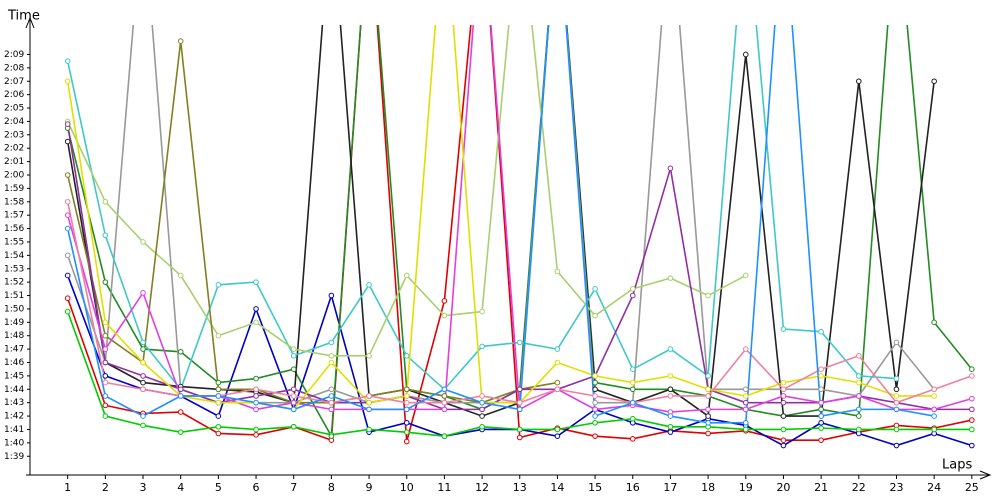 This screenshot has width=1000, height=500. What do you see at coordinates (14, 256) in the screenshot?
I see `y-tick-label: 1:54` at bounding box center [14, 256].